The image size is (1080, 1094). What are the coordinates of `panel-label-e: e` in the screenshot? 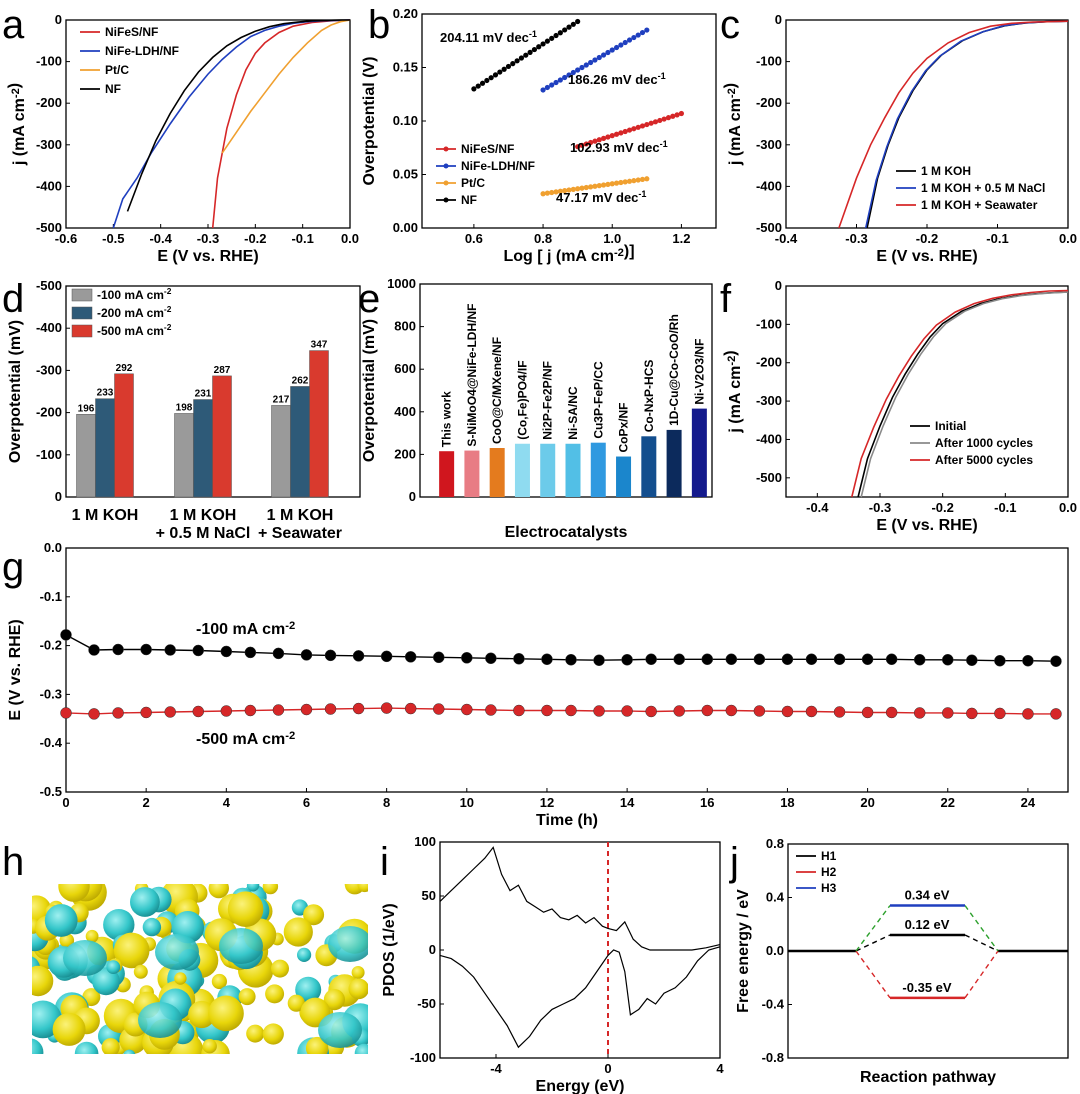 It's located at (369, 299).